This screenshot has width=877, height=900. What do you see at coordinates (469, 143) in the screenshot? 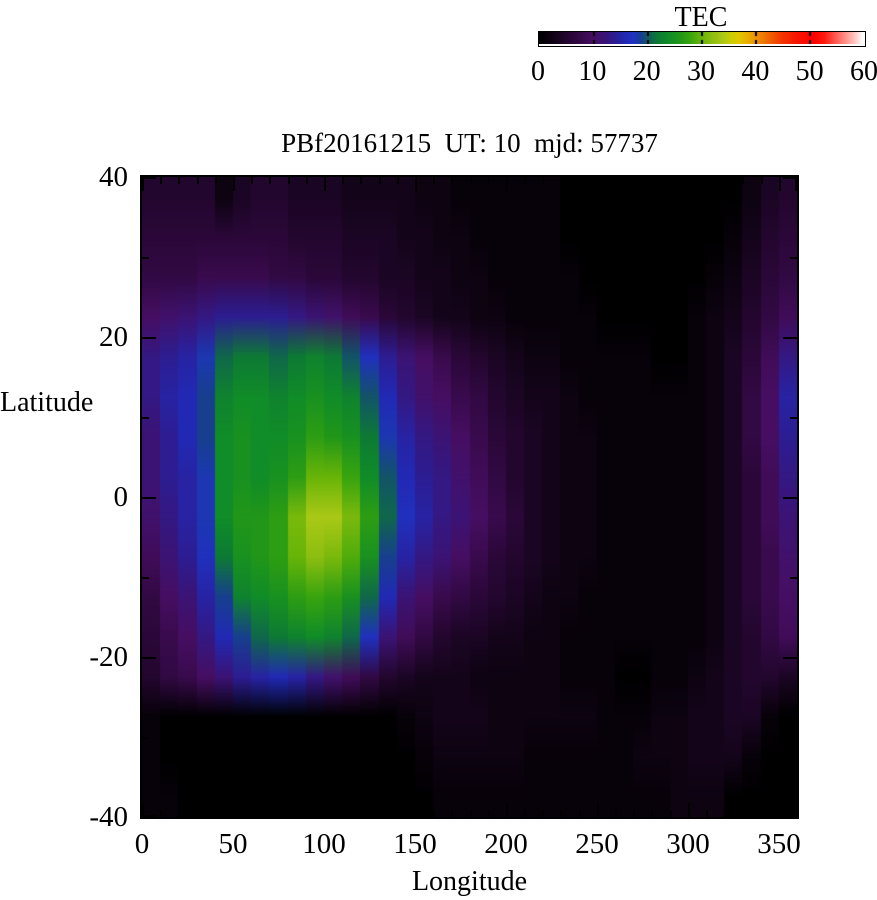
I see `plot-title: PBf20161215 UT: 10 mjd: 57737` at bounding box center [469, 143].